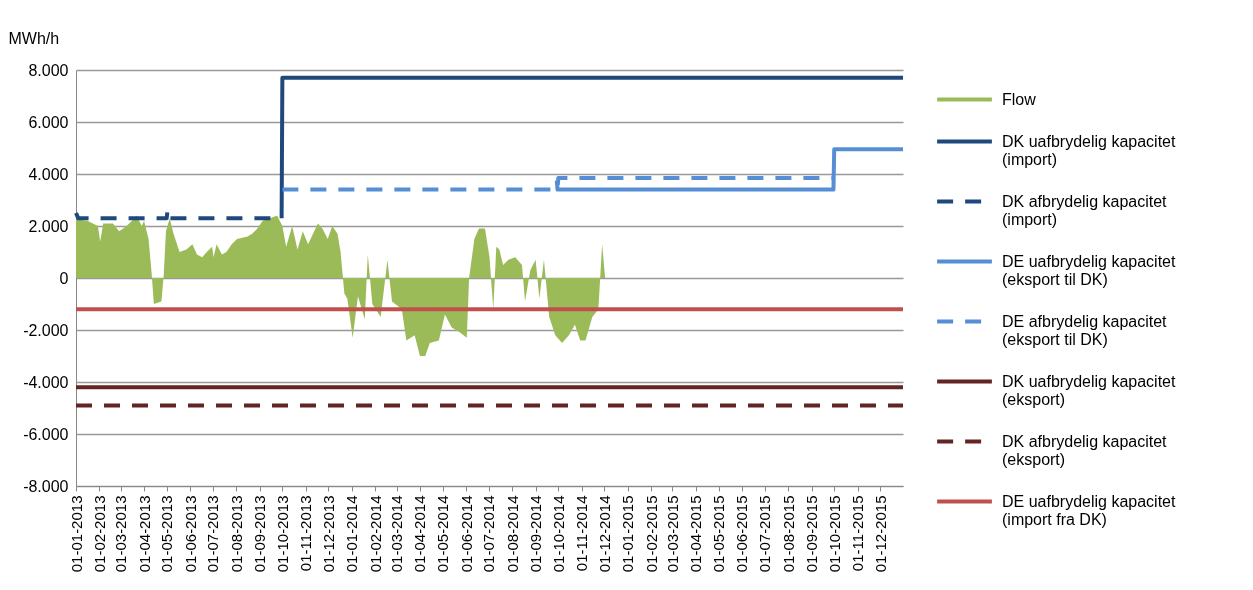 Image resolution: width=1253 pixels, height=590 pixels. Describe the element at coordinates (628, 534) in the screenshot. I see `x-tick-label: 01-01-2015` at that location.